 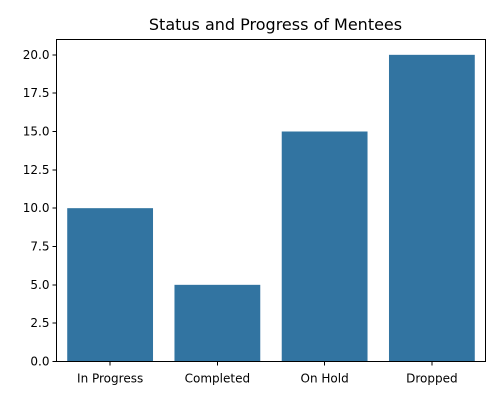 I want to click on bar-in-progress, so click(x=110, y=285).